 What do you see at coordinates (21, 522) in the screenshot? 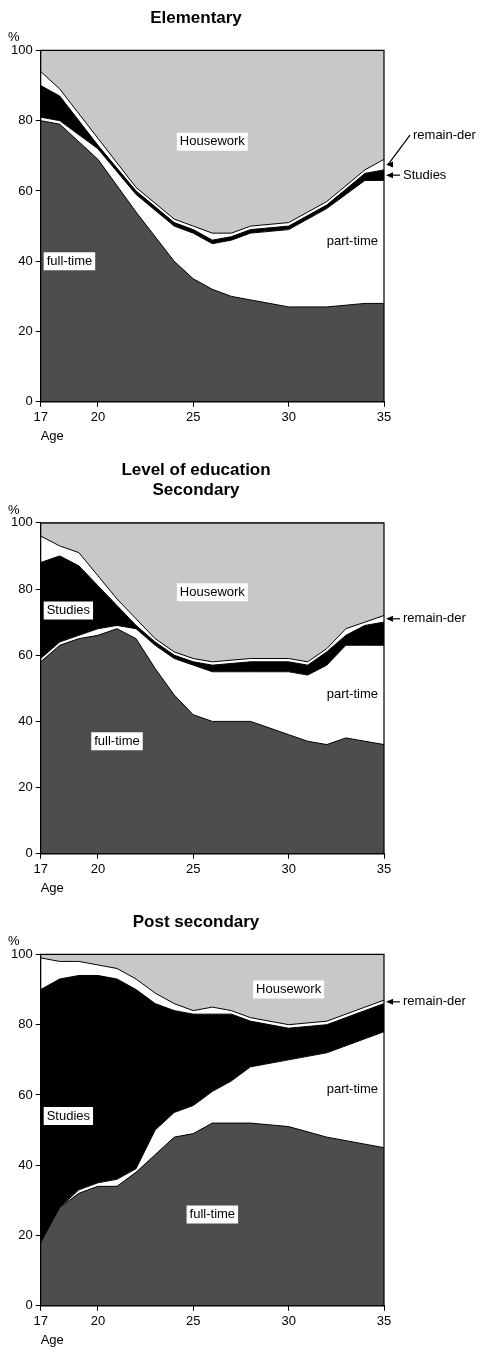
I see `y-tick-label: 100` at bounding box center [21, 522].